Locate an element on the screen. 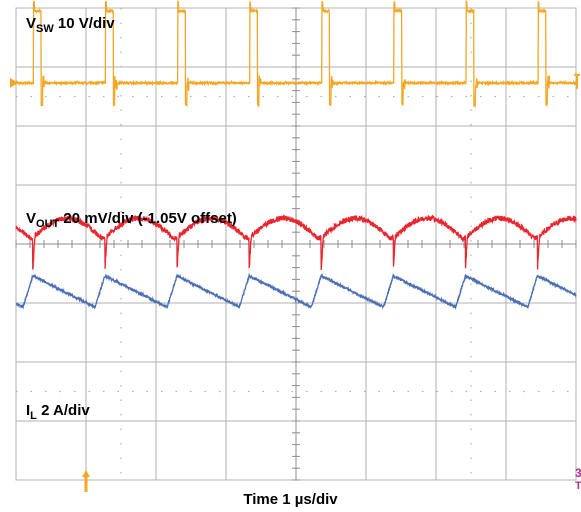 The width and height of the screenshot is (581, 512). vsw-series-label: VSW 10 V/div is located at coordinates (70, 25).